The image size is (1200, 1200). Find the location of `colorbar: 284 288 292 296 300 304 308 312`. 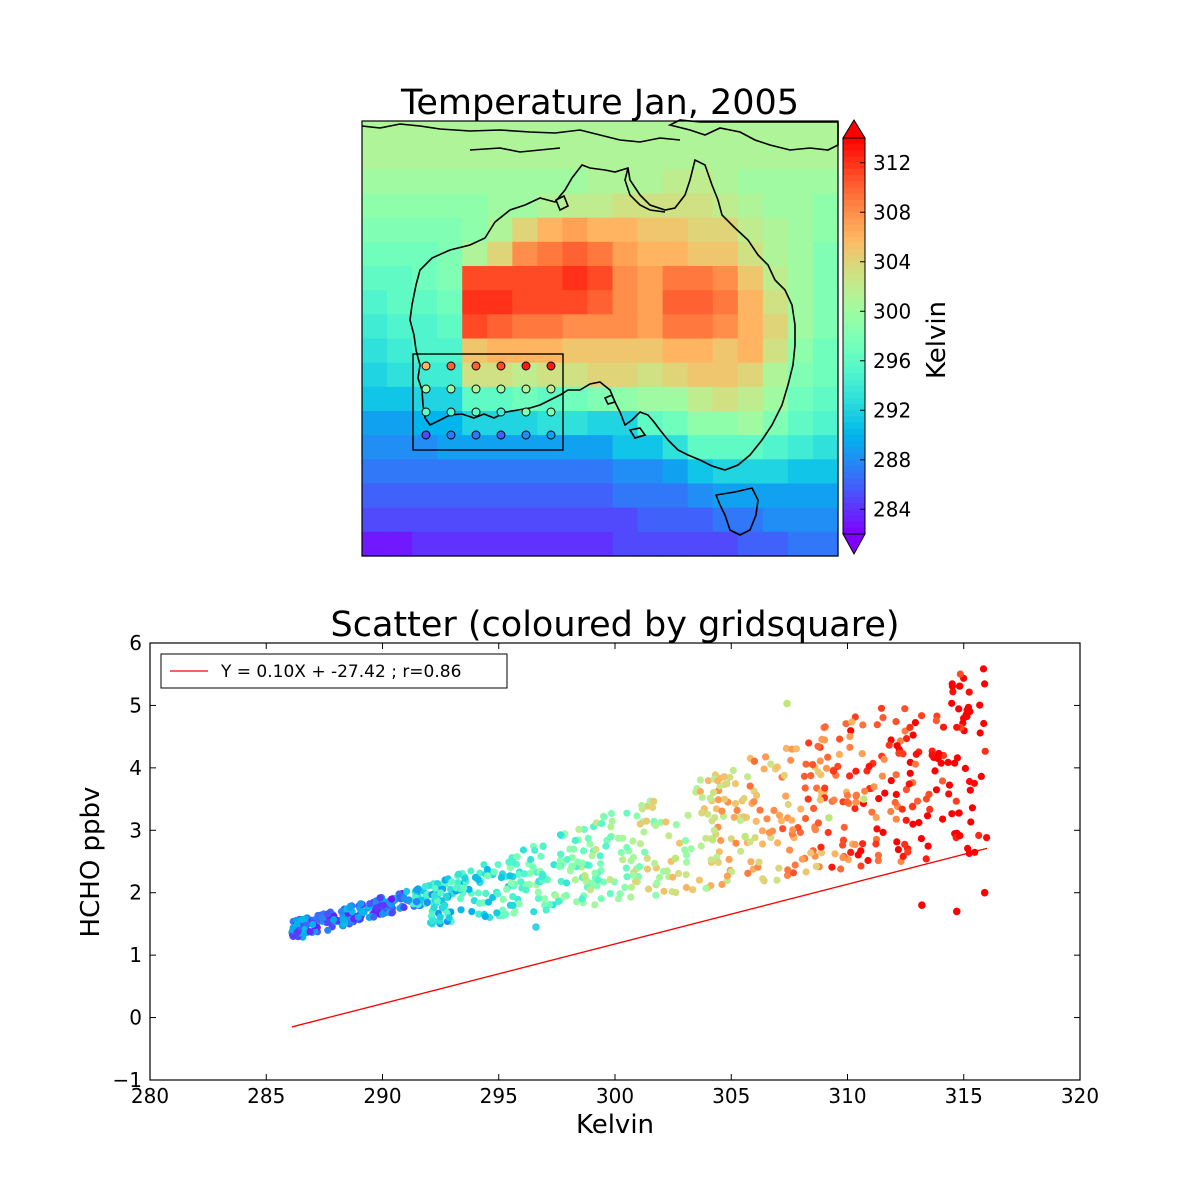

colorbar: 284 288 292 296 300 304 308 312 is located at coordinates (876, 337).